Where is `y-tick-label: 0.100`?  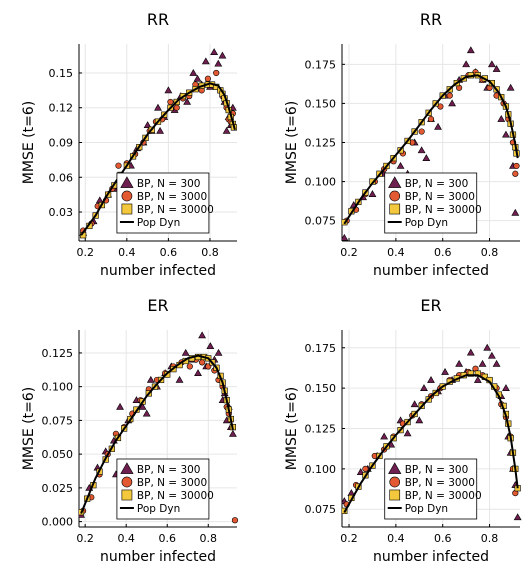
y-tick-label: 0.100 is located at coordinates (58, 387).